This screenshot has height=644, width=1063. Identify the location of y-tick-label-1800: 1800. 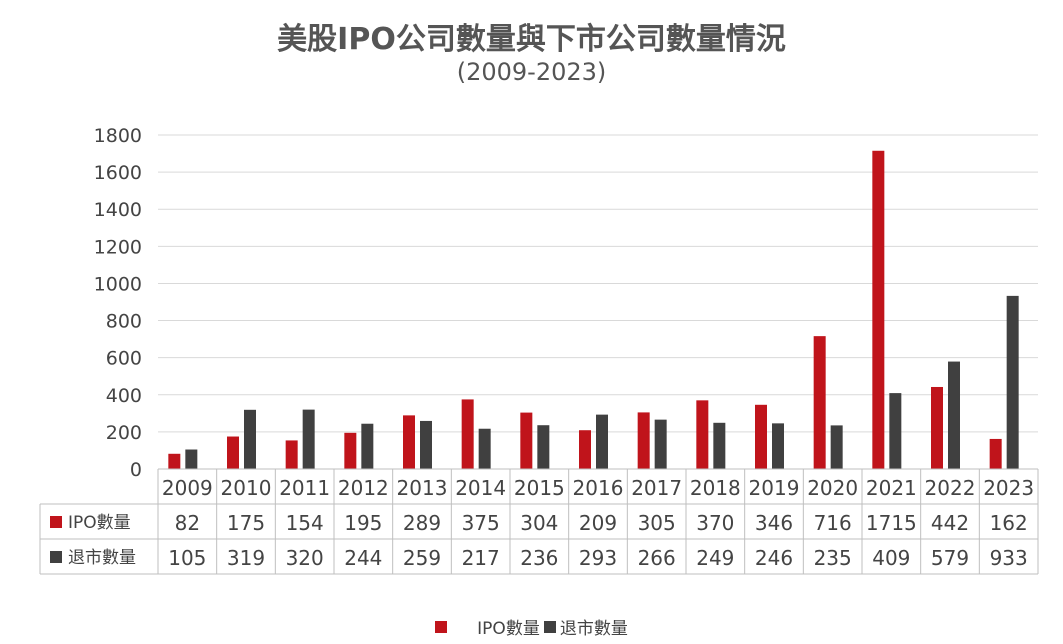
(118, 136).